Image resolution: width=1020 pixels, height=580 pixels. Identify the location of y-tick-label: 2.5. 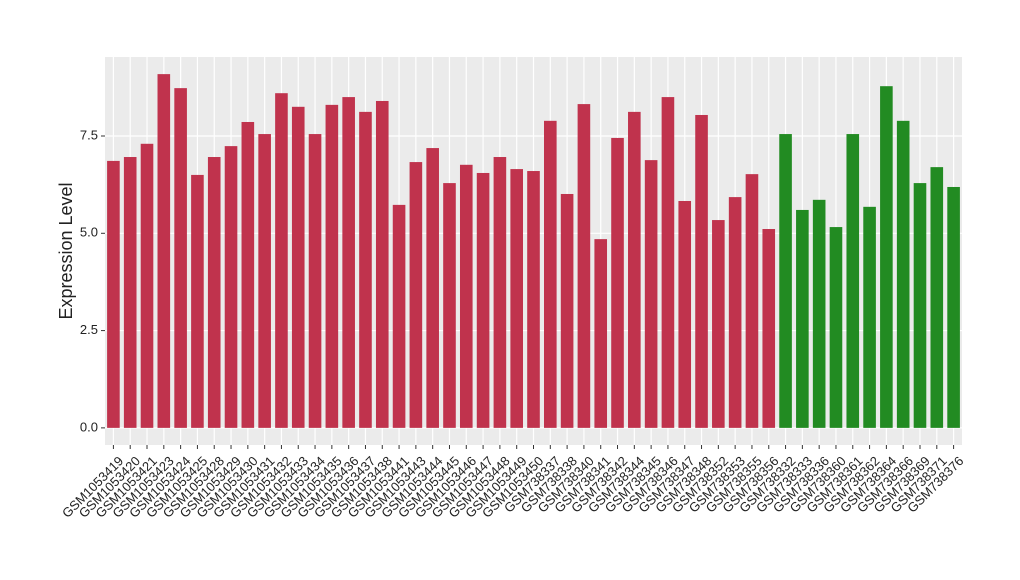
(89, 329).